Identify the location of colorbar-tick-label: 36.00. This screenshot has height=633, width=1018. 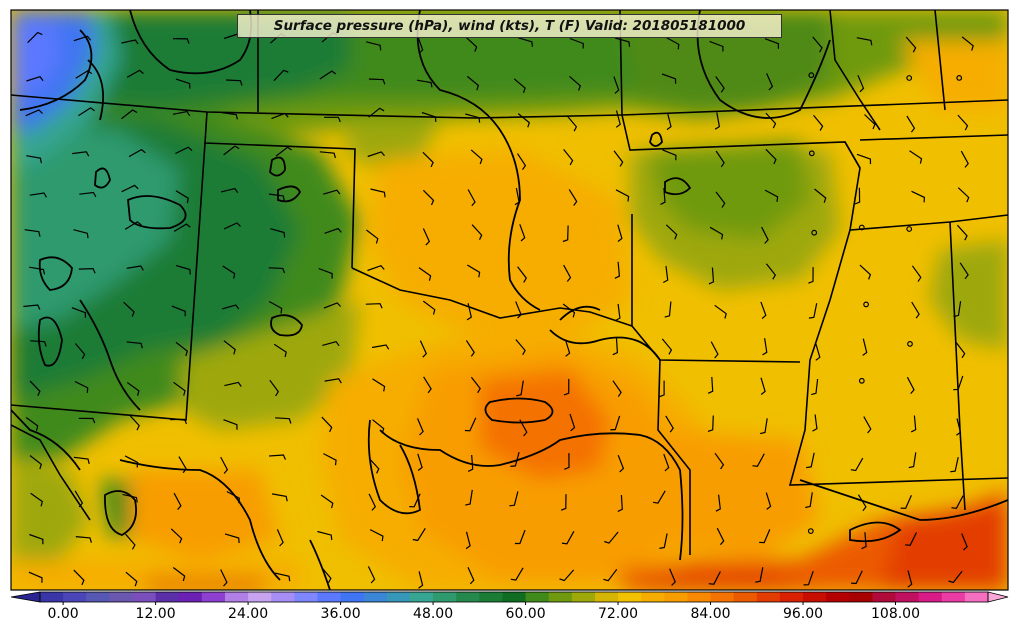
(341, 614).